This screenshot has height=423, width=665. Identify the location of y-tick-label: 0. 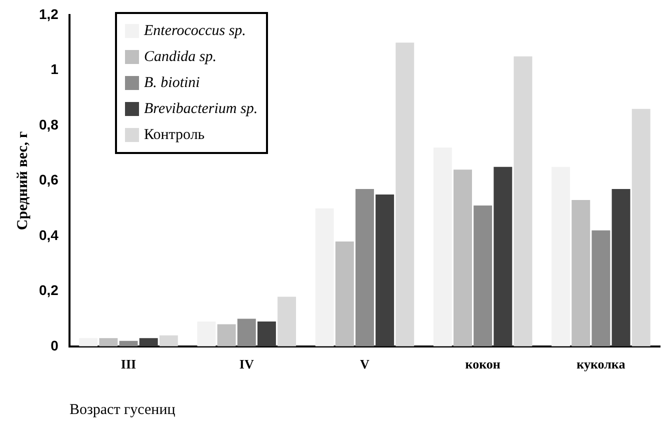
(54, 345).